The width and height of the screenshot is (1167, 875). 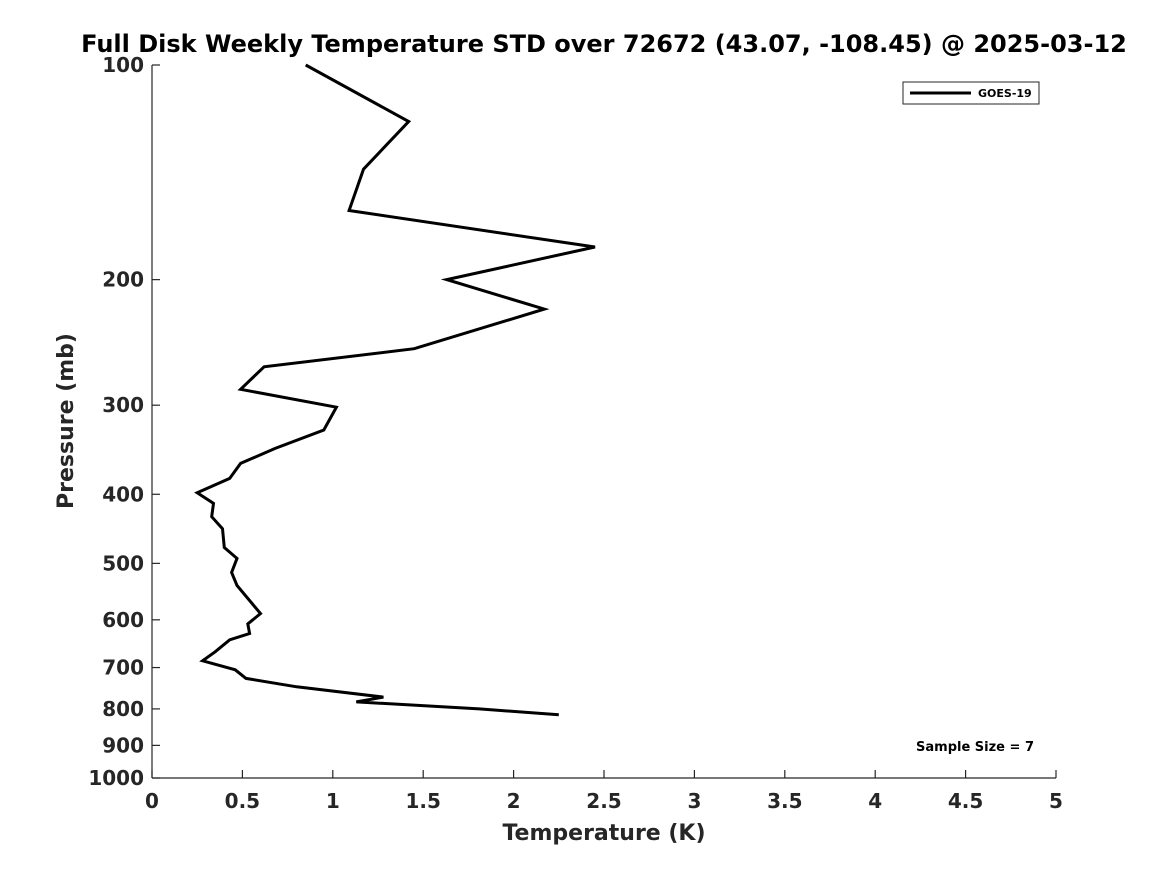 I want to click on x-tick-label: 2, so click(x=514, y=801).